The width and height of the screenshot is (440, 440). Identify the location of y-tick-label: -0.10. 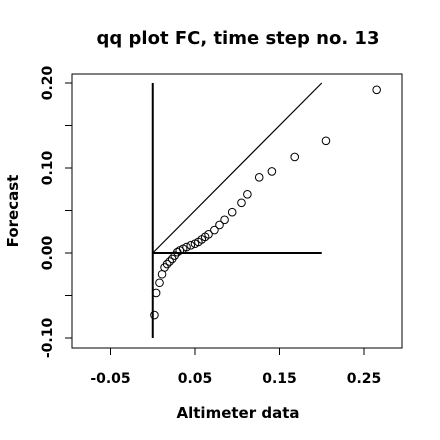
(48, 338).